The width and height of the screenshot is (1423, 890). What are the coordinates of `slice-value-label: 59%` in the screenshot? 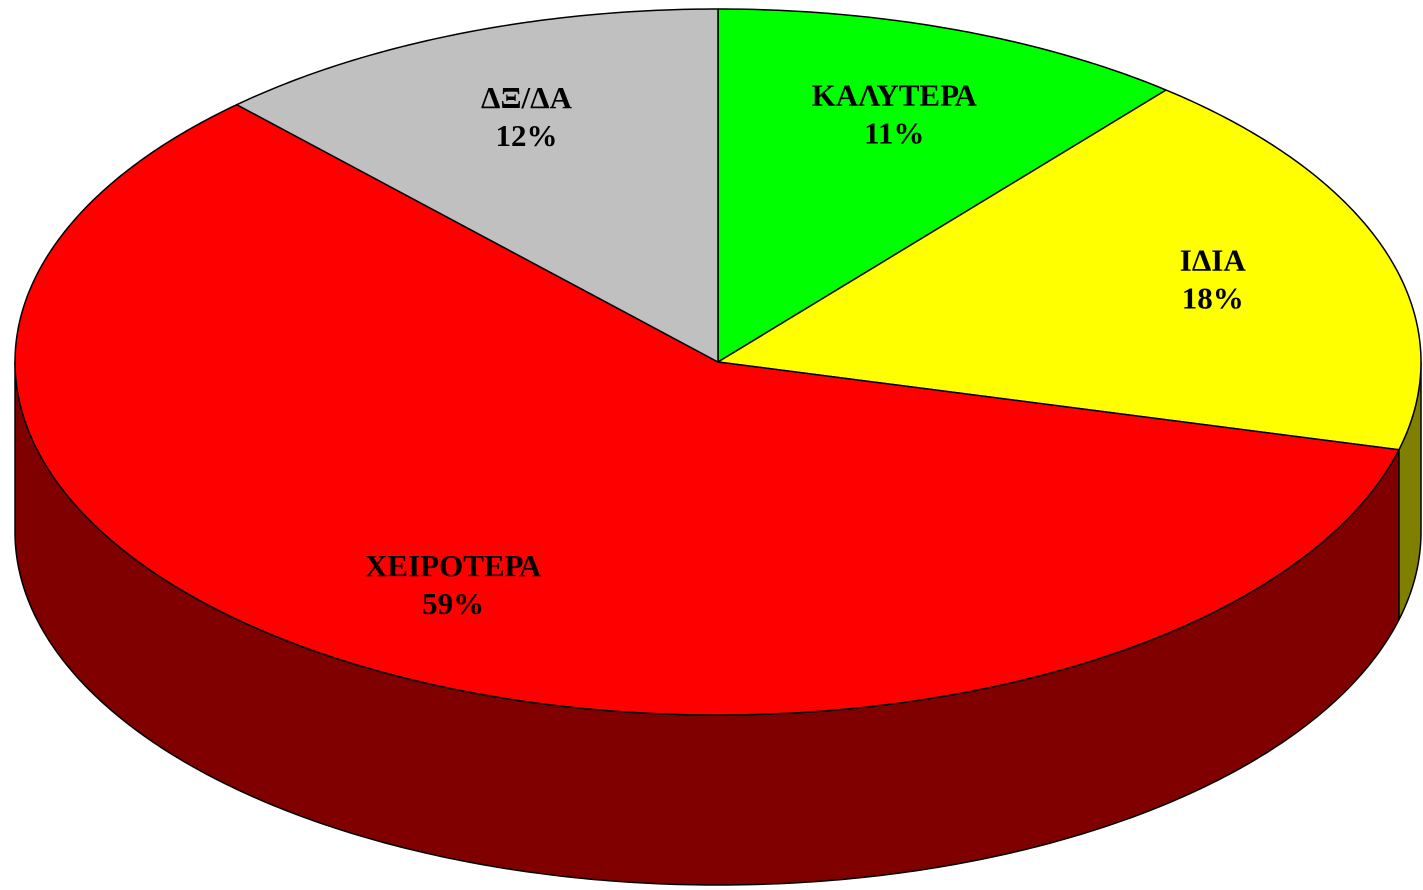 It's located at (453, 603).